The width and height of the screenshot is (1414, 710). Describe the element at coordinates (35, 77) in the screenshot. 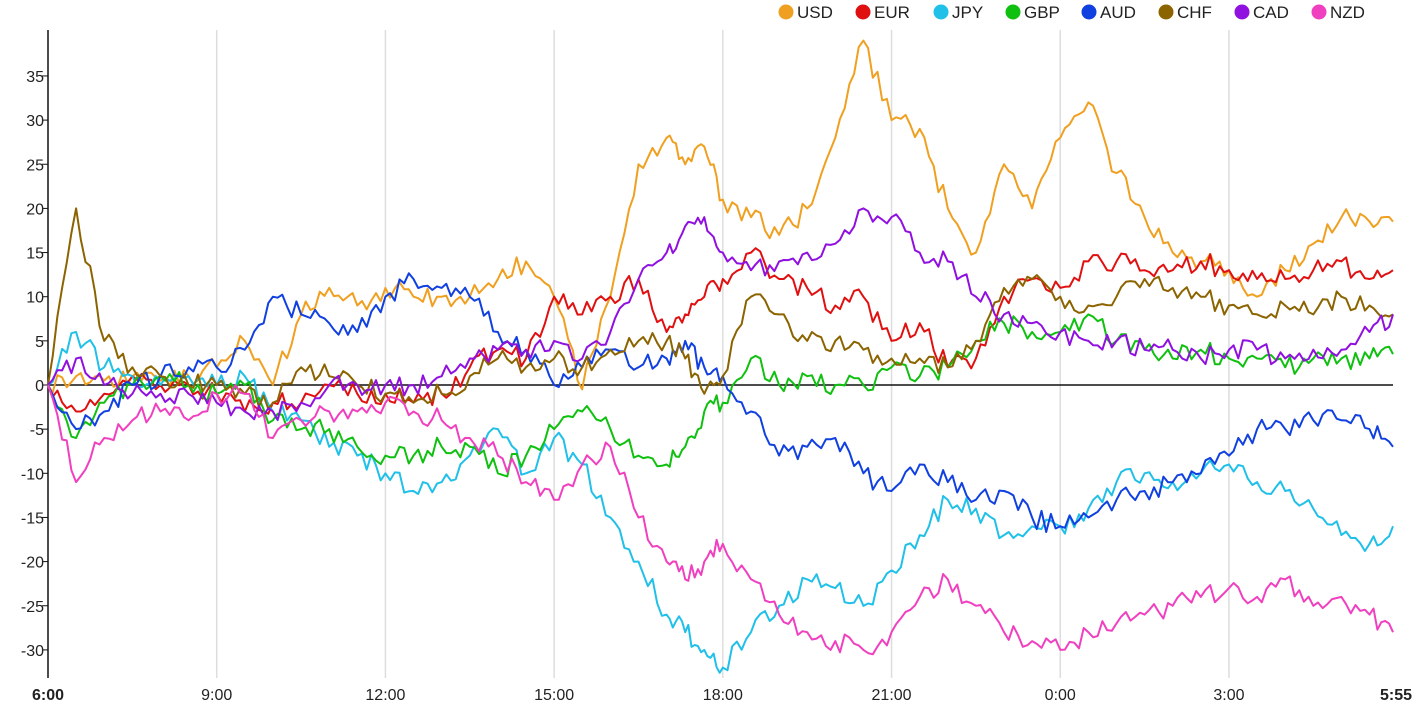

I see `y-tick-label: 35` at that location.